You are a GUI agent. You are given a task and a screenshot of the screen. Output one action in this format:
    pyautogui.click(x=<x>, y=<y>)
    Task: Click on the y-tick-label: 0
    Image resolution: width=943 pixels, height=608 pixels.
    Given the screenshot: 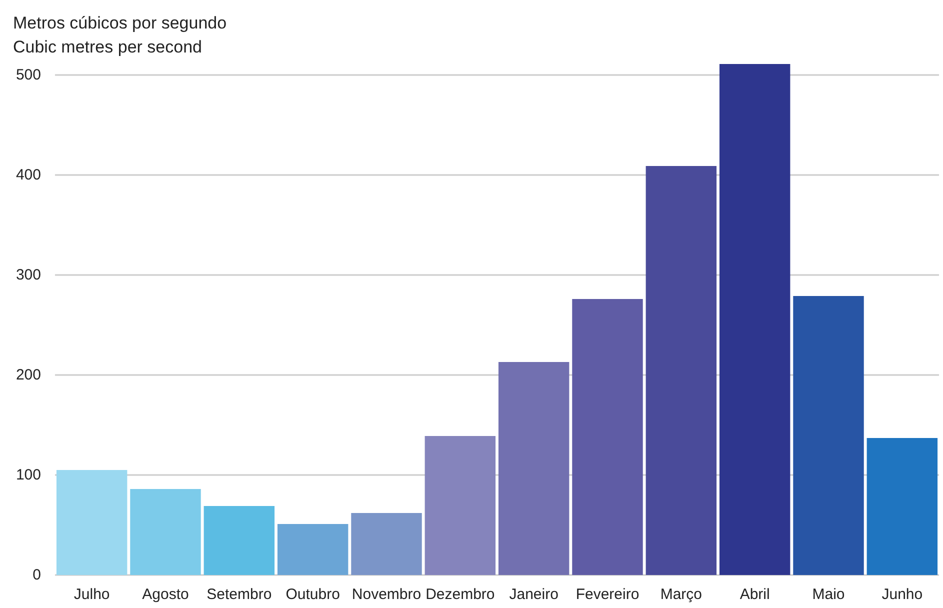 What is the action you would take?
    pyautogui.click(x=36, y=575)
    